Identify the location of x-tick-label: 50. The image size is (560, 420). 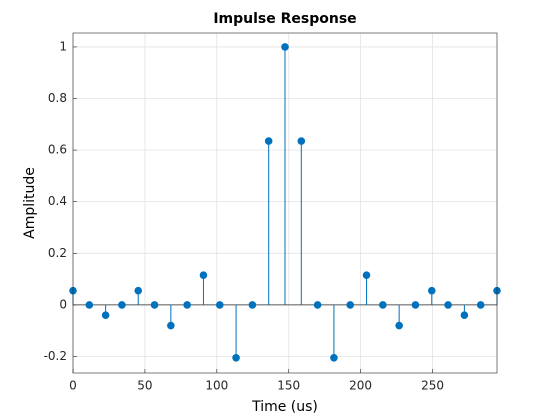
(144, 386).